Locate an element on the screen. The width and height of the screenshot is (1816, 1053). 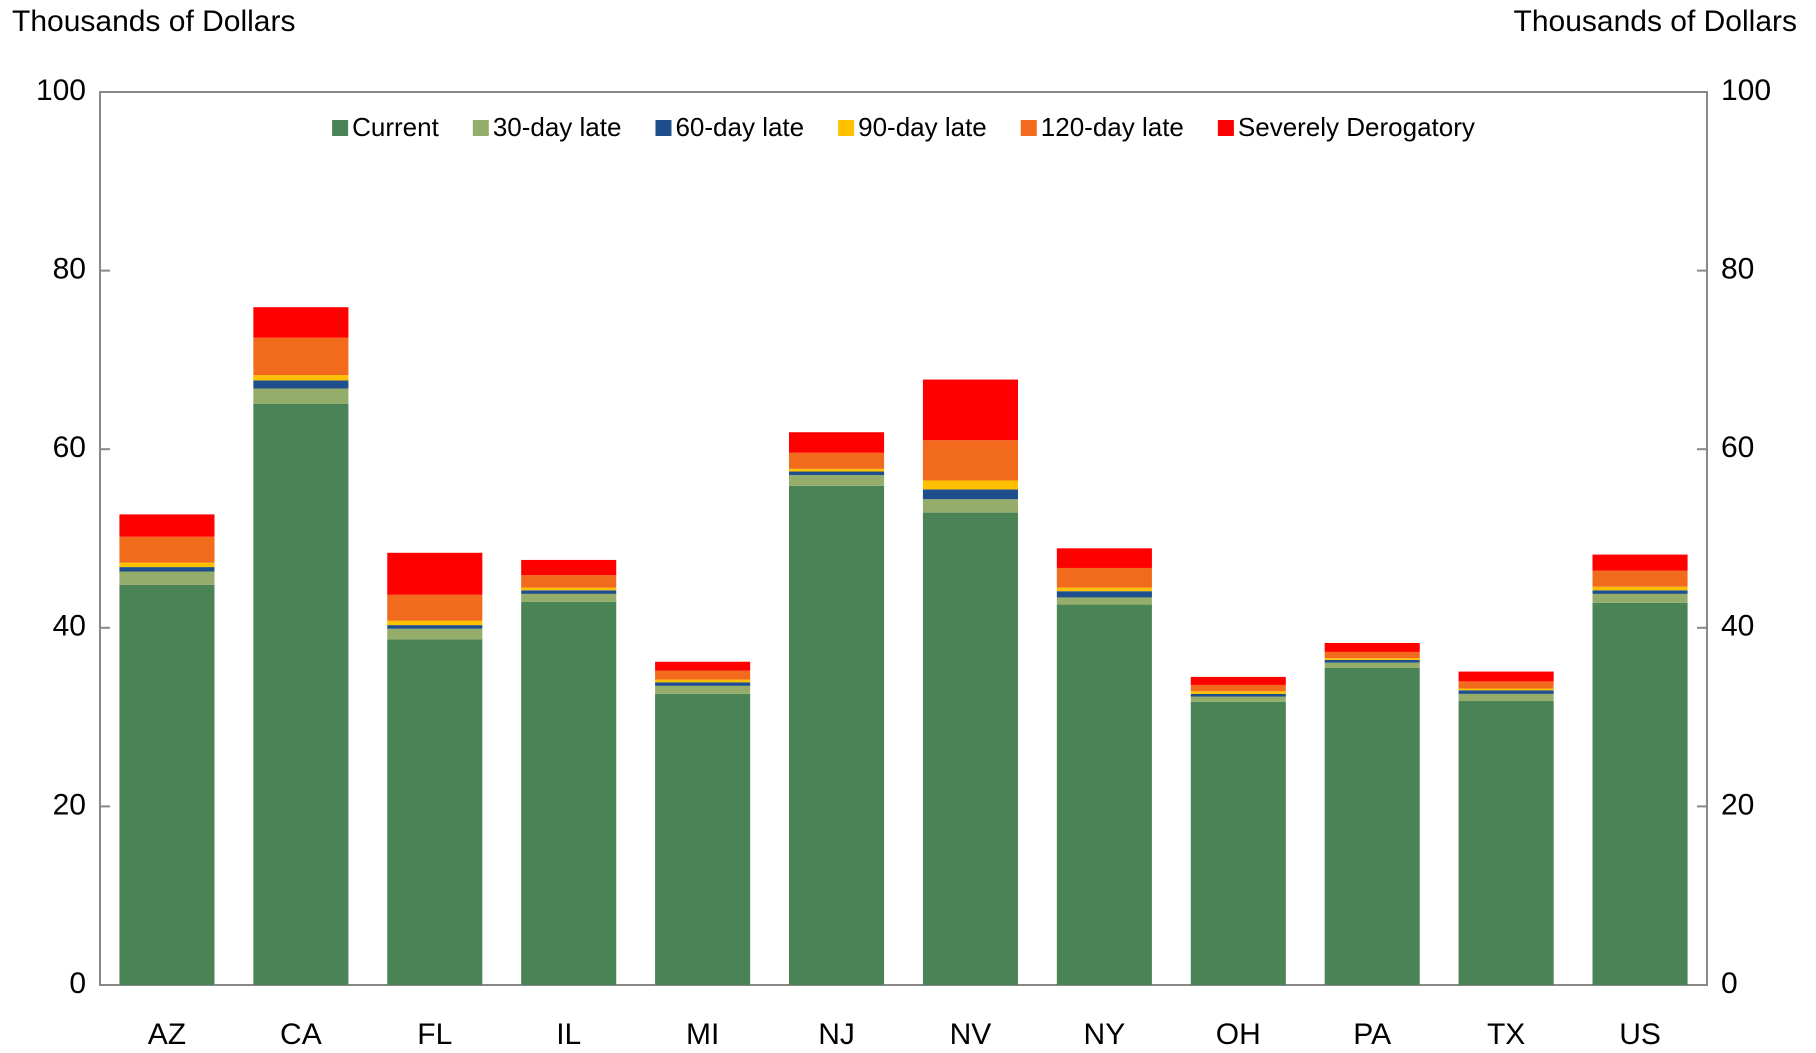
y-tick-label: 0 is located at coordinates (77, 983).